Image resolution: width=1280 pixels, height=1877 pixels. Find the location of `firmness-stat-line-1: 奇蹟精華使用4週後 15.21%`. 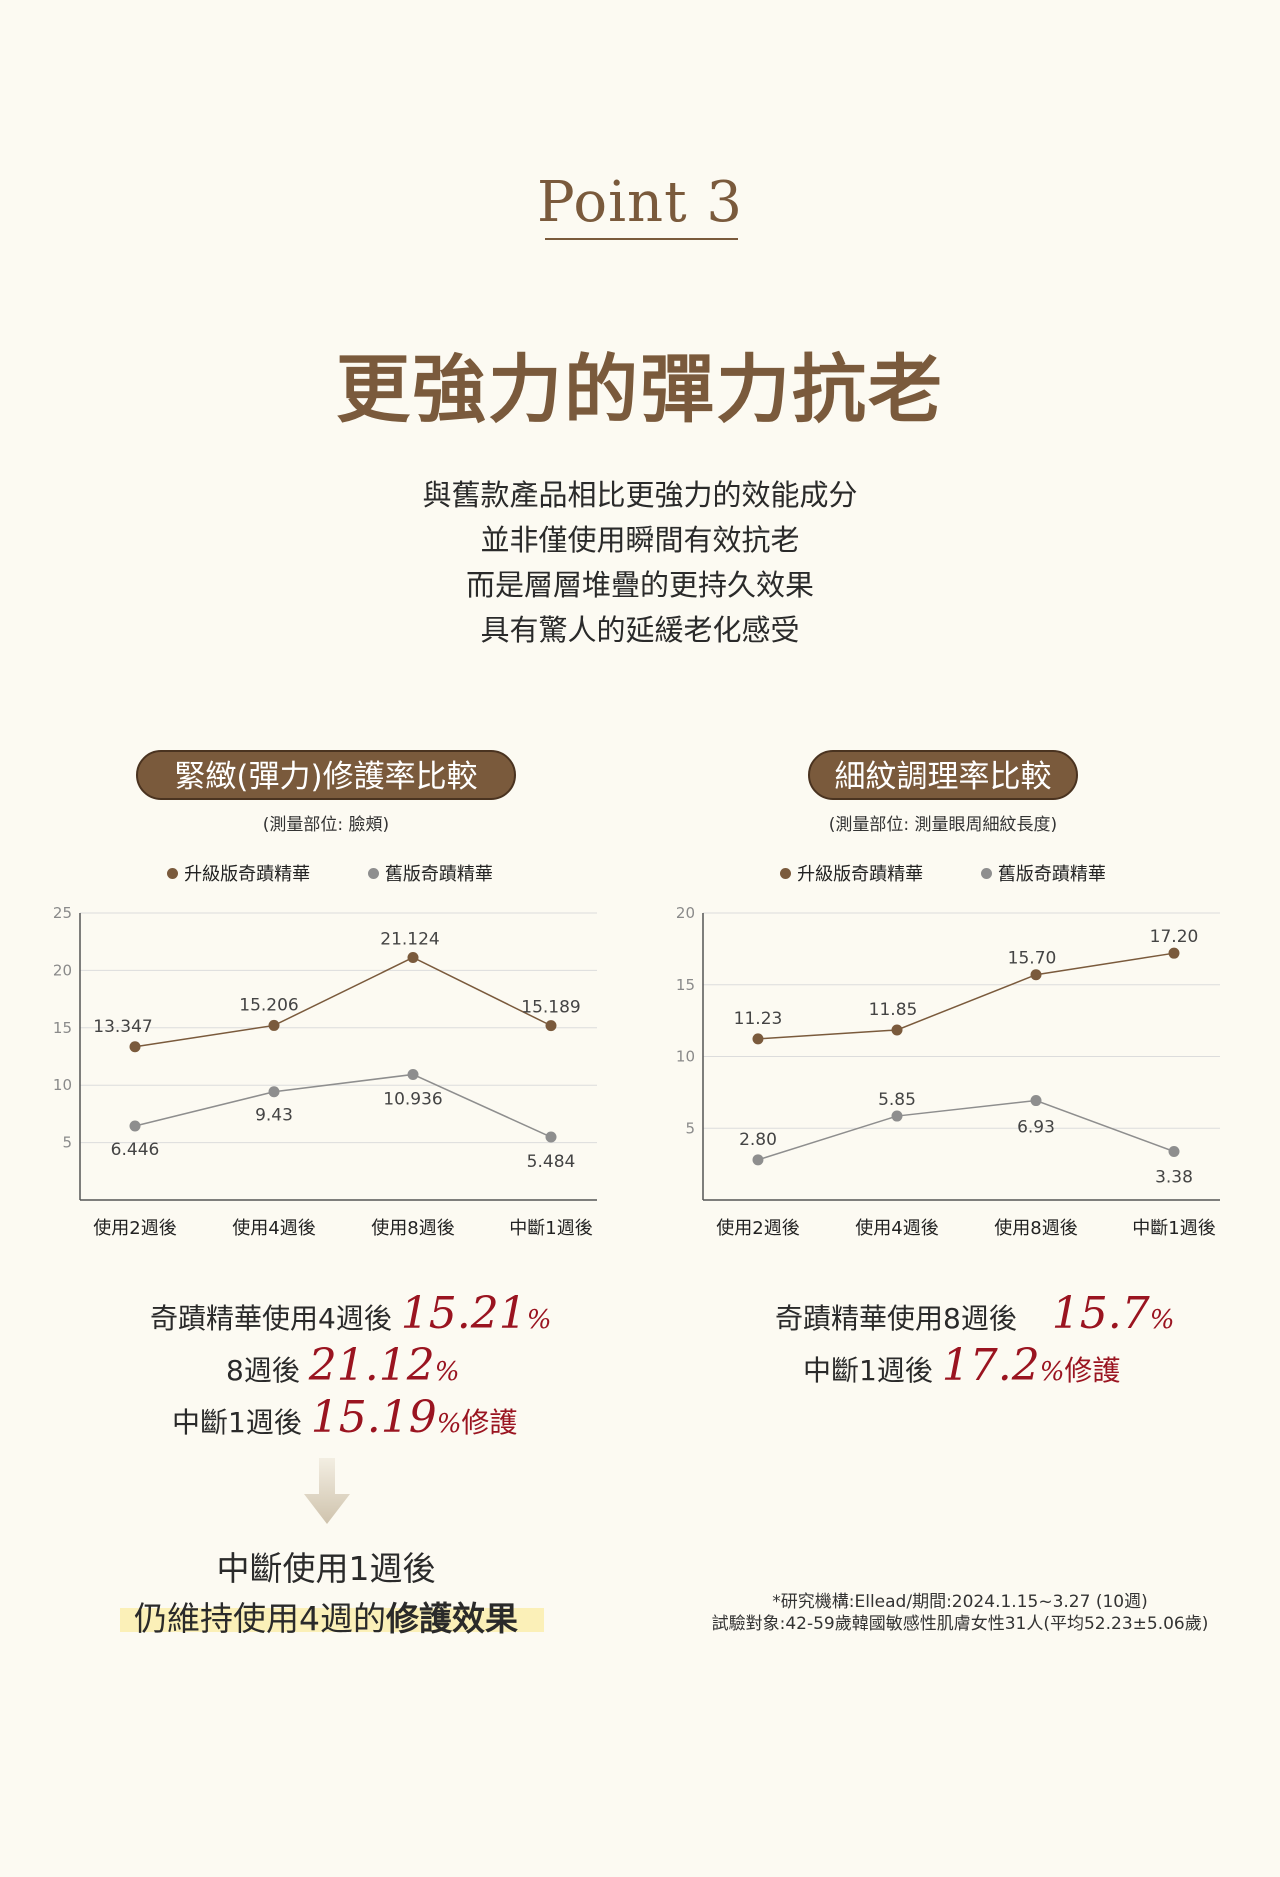

firmness-stat-line-1: 奇蹟精華使用4週後 15.21% is located at coordinates (350, 1313).